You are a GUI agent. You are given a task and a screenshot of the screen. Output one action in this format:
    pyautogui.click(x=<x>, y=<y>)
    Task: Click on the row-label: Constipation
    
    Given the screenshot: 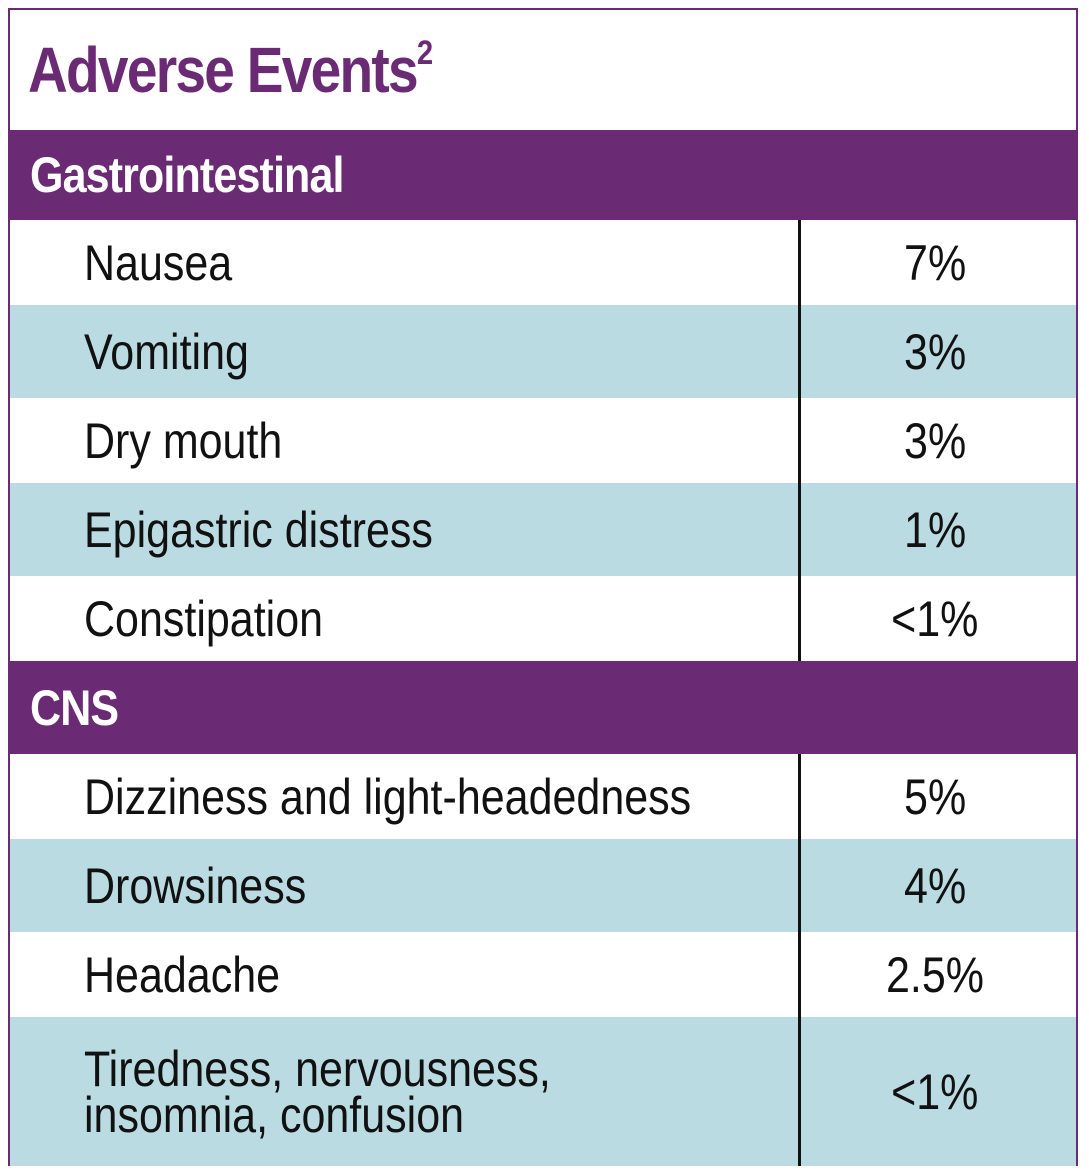 What is the action you would take?
    pyautogui.click(x=204, y=618)
    